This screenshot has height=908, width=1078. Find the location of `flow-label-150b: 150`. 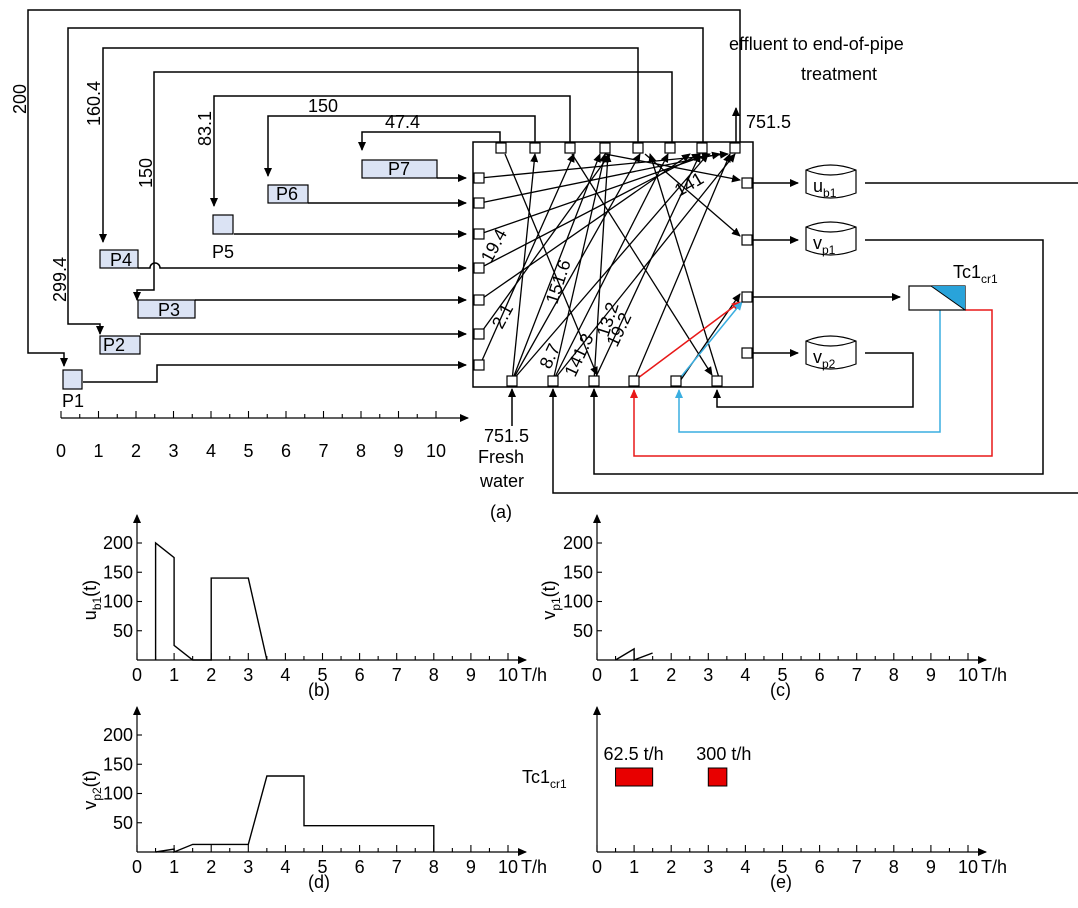

flow-label-150b: 150 is located at coordinates (323, 106).